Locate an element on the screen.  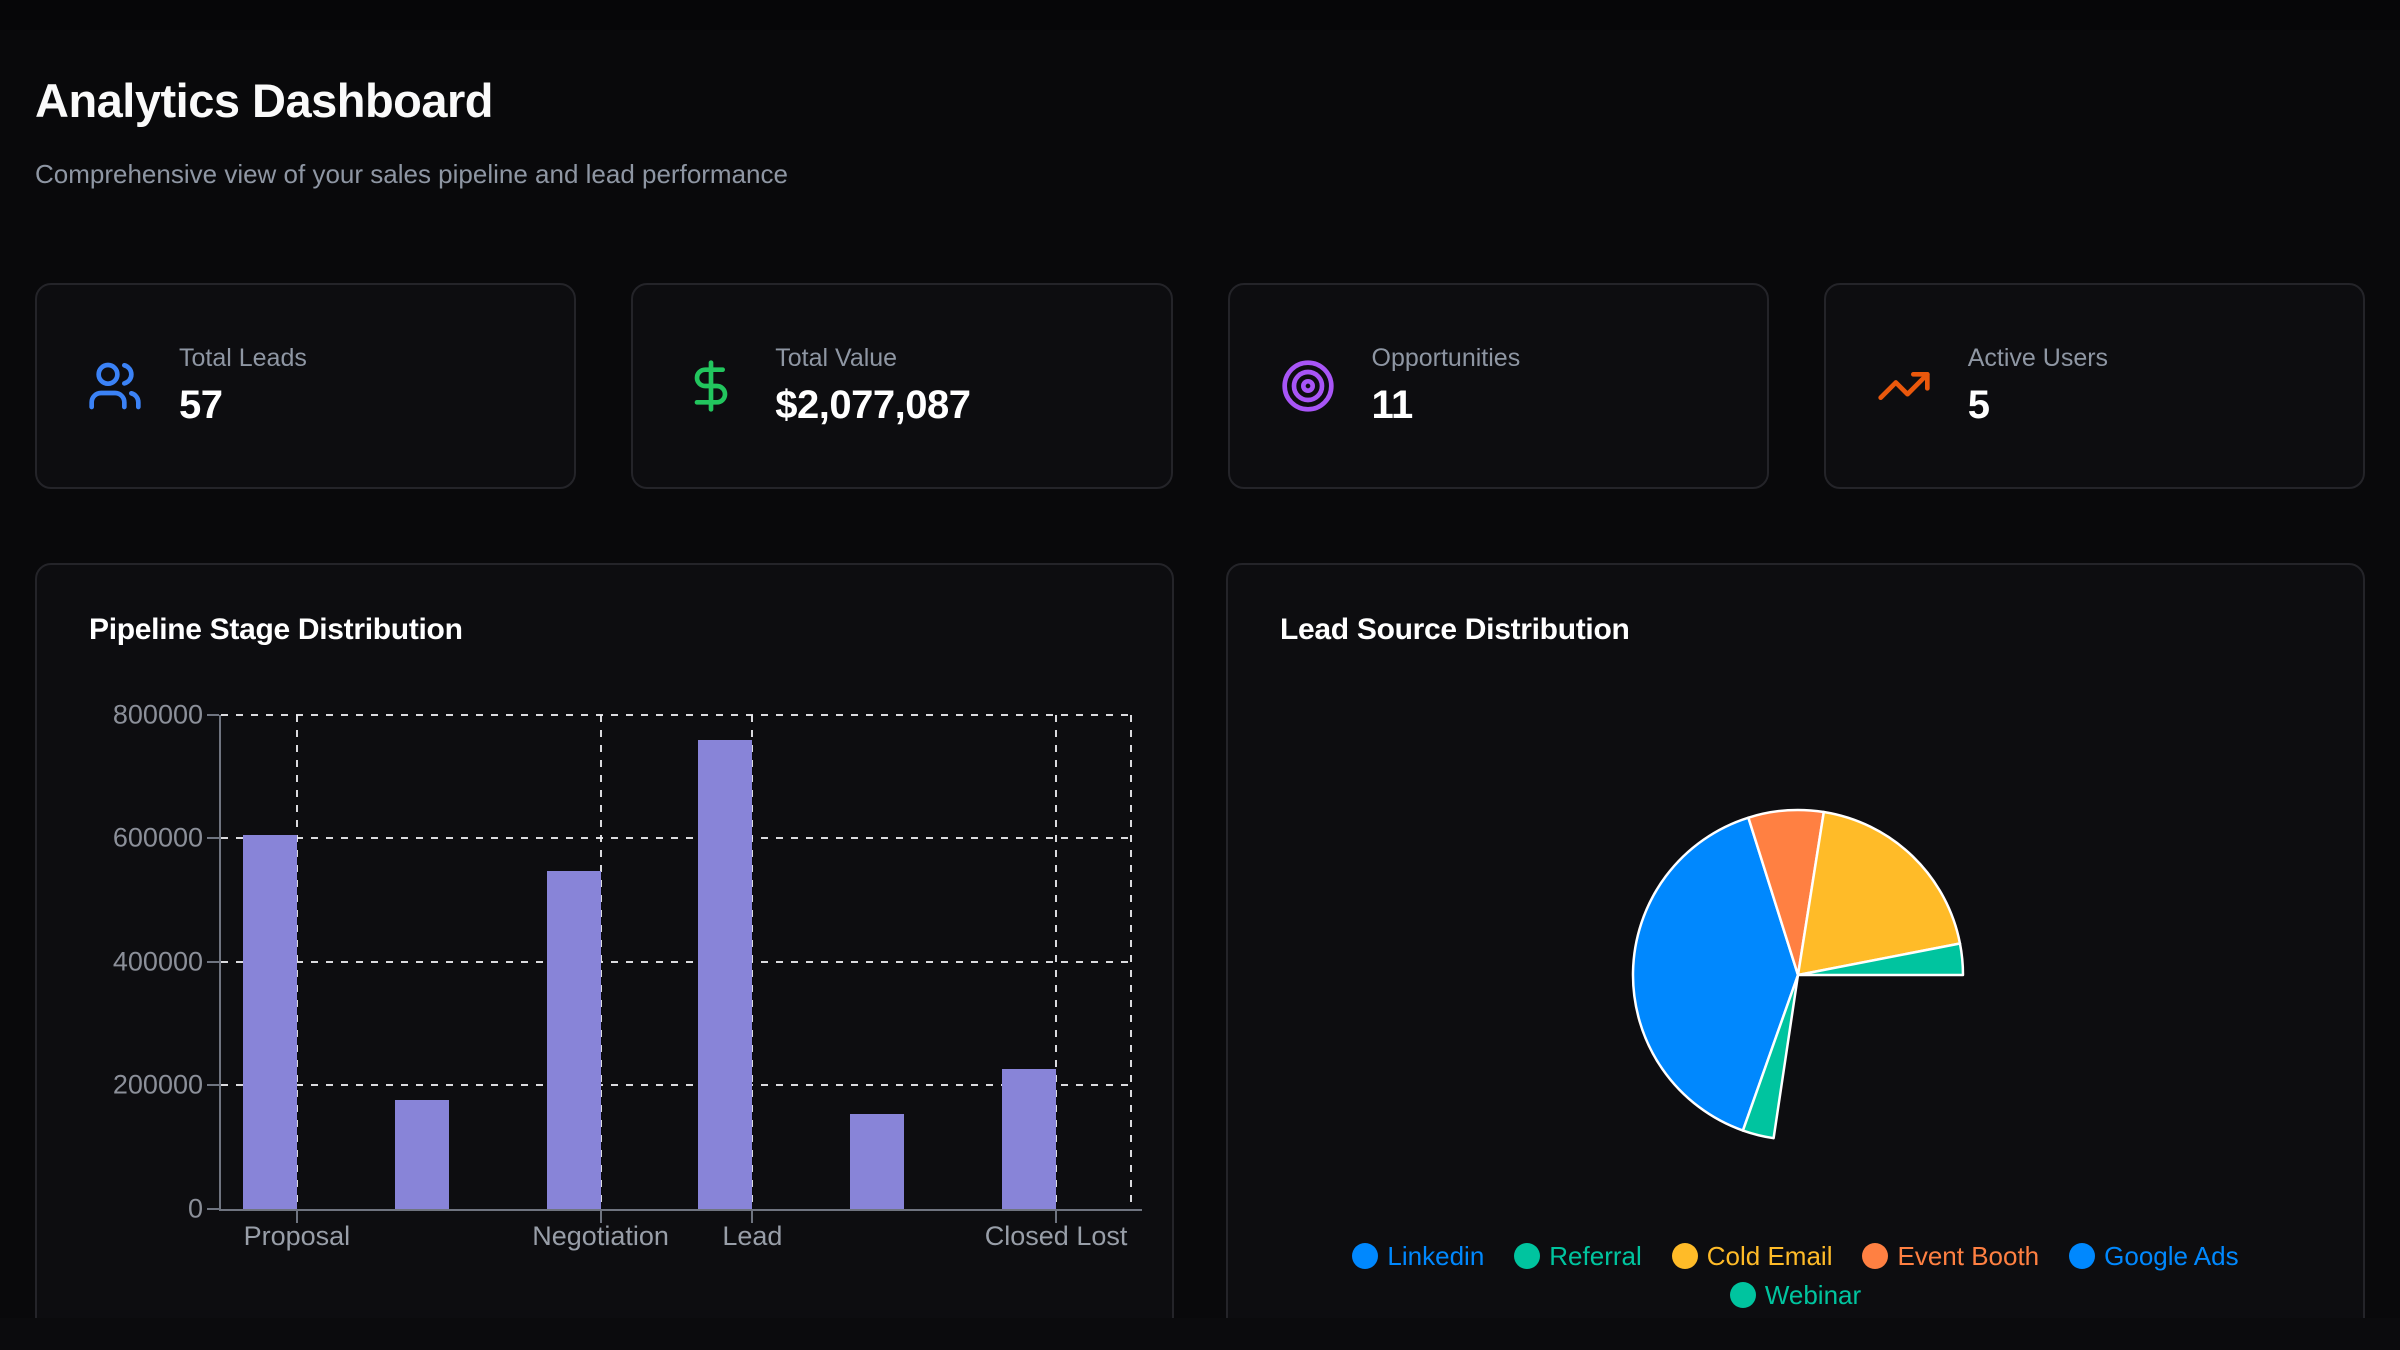
pie-slice-linkedin is located at coordinates (1715, 973).